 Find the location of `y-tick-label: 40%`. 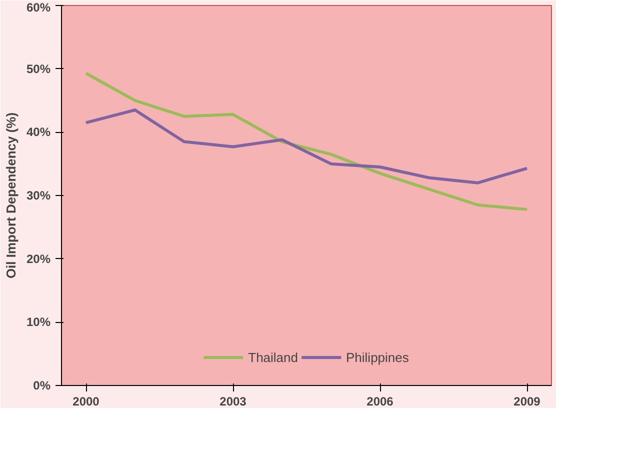

y-tick-label: 40% is located at coordinates (38, 132).